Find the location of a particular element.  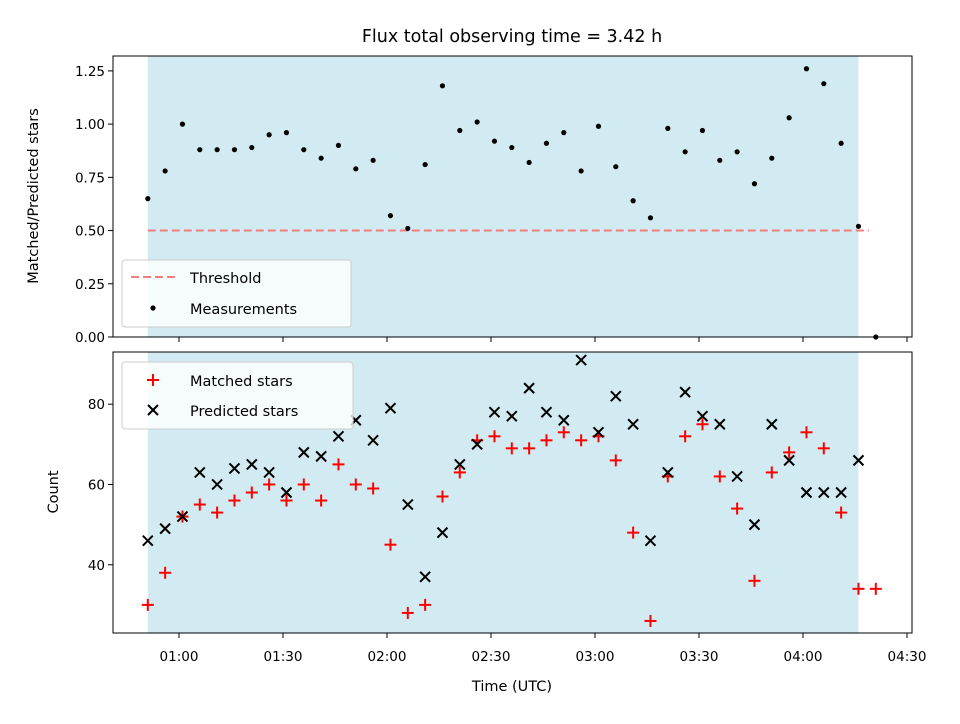

bottom-legend: Matched stars Predicted stars is located at coordinates (237, 395).